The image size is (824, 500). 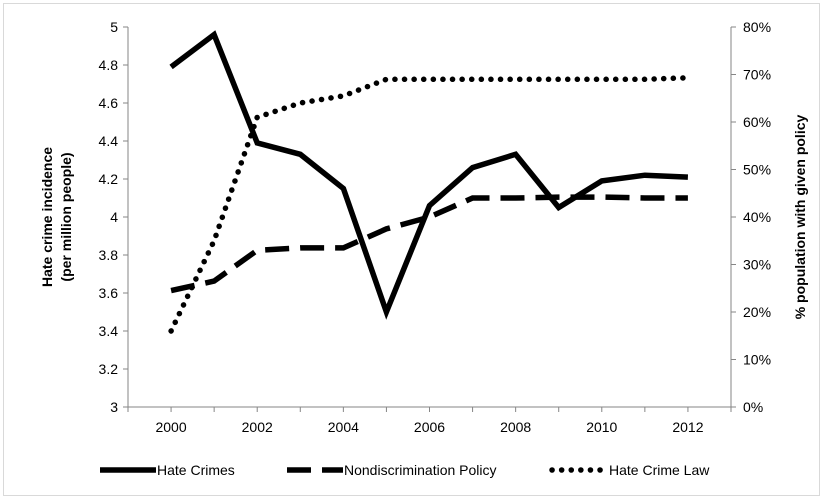 What do you see at coordinates (757, 217) in the screenshot?
I see `right-tick-label: 40%` at bounding box center [757, 217].